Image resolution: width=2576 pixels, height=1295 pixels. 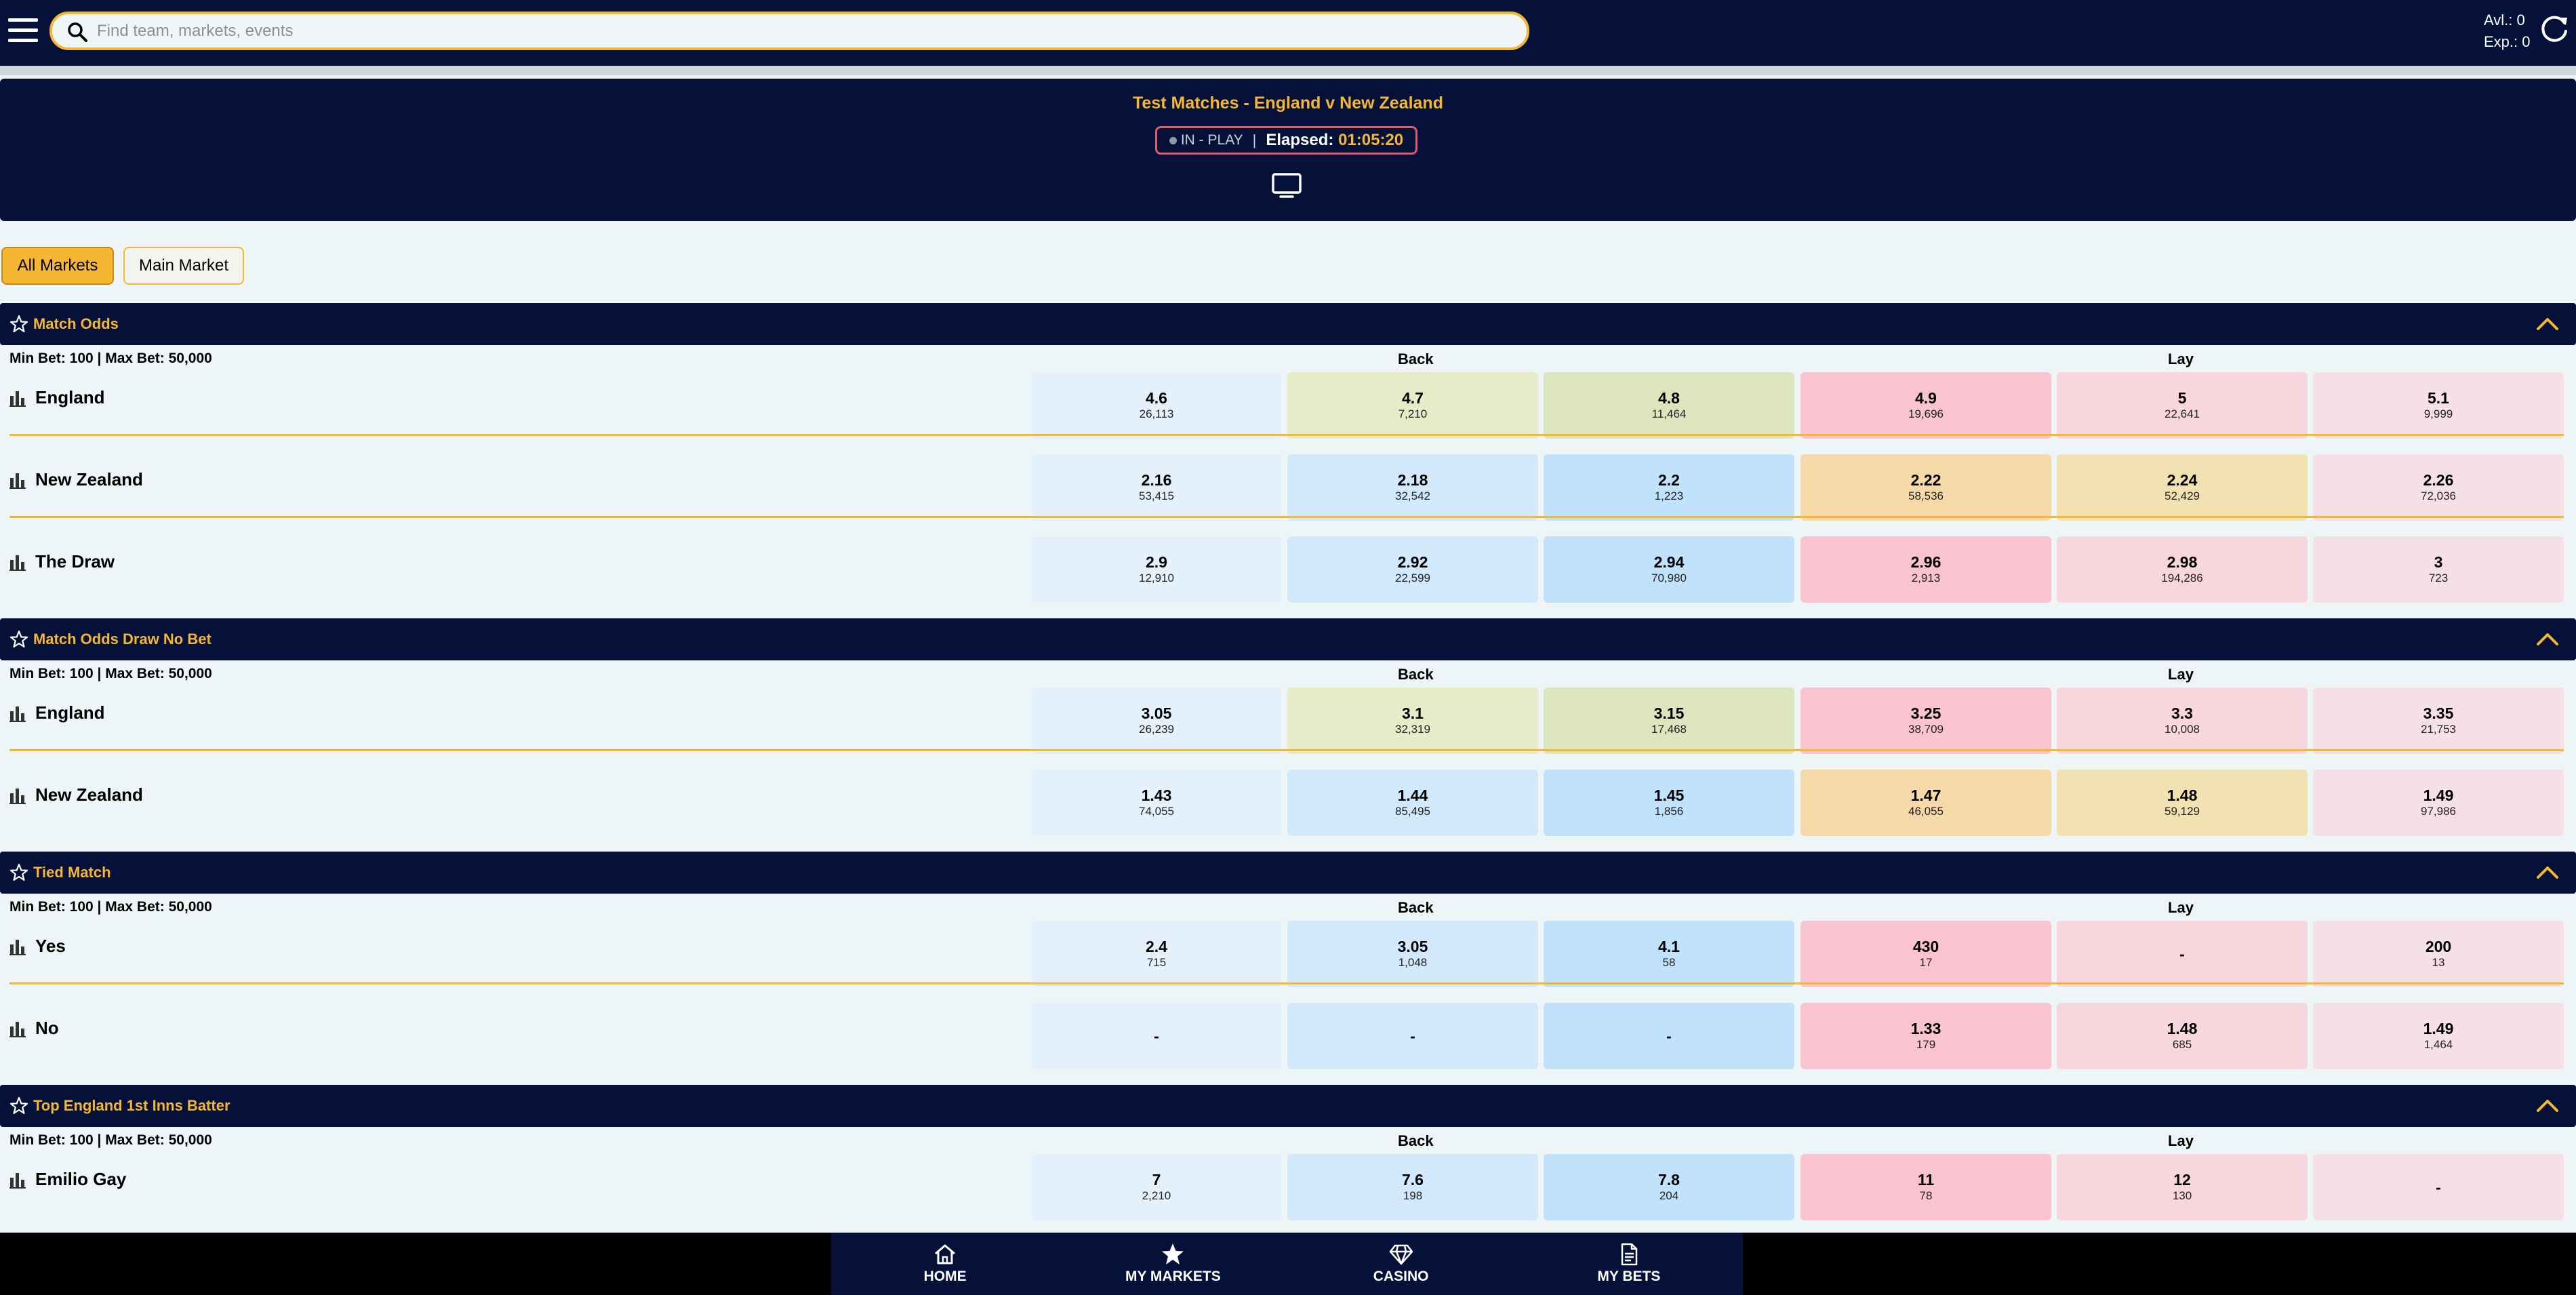 I want to click on lay-odds-cell: 5.1 9,999, so click(x=2438, y=405).